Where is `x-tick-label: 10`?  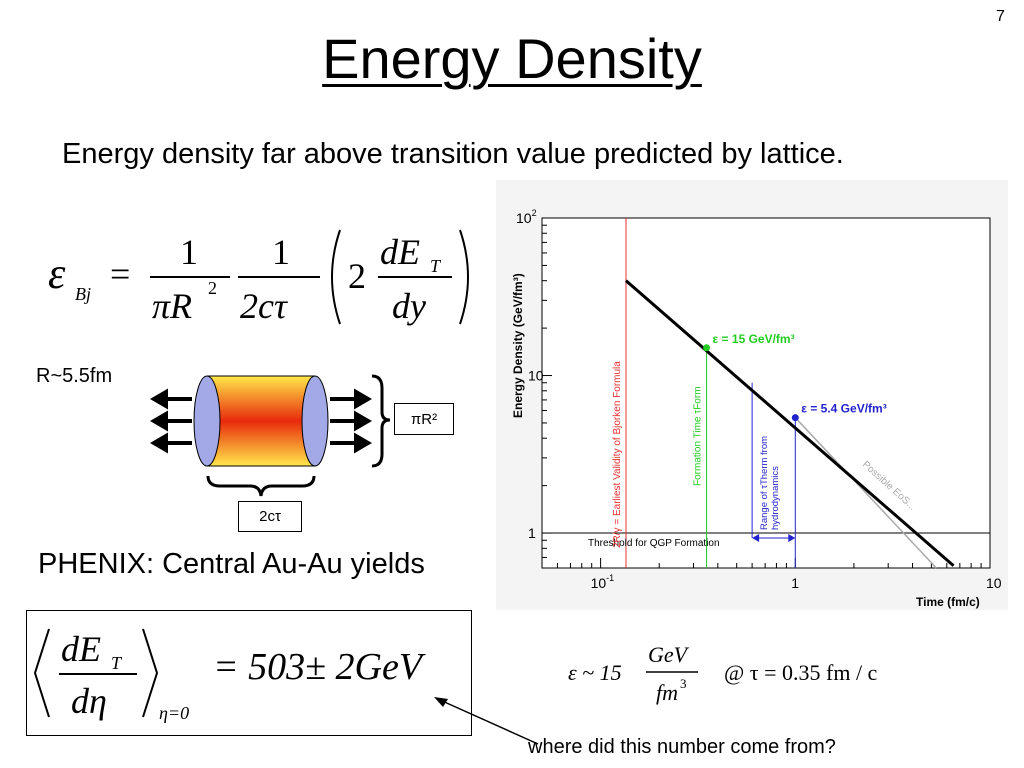 x-tick-label: 10 is located at coordinates (994, 583).